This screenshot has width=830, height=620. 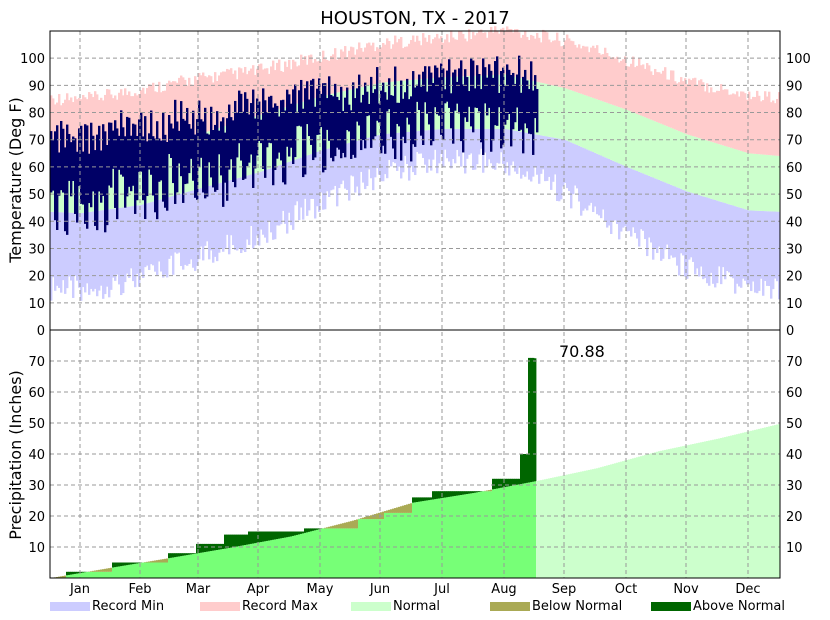 What do you see at coordinates (36, 168) in the screenshot?
I see `temp-tick-label-left: 60` at bounding box center [36, 168].